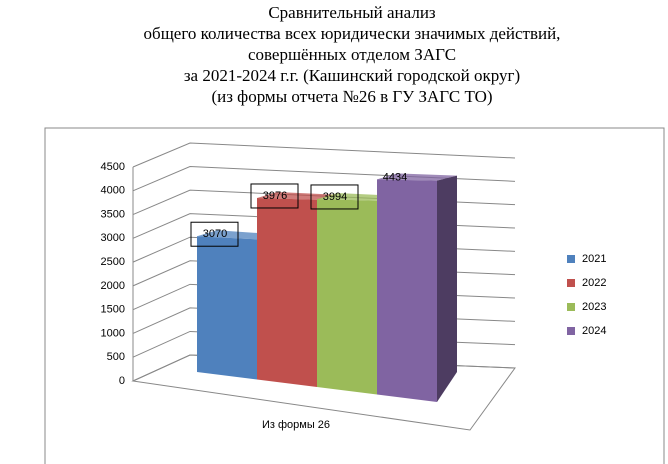 This screenshot has height=464, width=668. Describe the element at coordinates (351, 96) in the screenshot. I see `chart-title: (из формы отчета №26 в ГУ ЗАГС ТО)` at that location.